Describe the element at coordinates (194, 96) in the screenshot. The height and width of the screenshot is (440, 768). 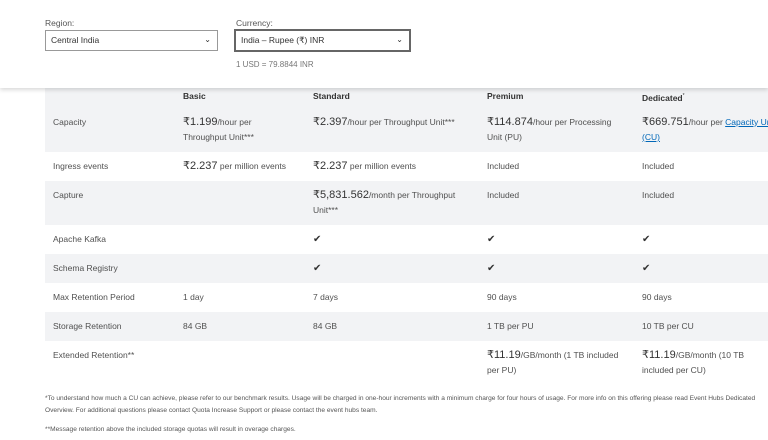
I see `header-basic: Basic` at that location.